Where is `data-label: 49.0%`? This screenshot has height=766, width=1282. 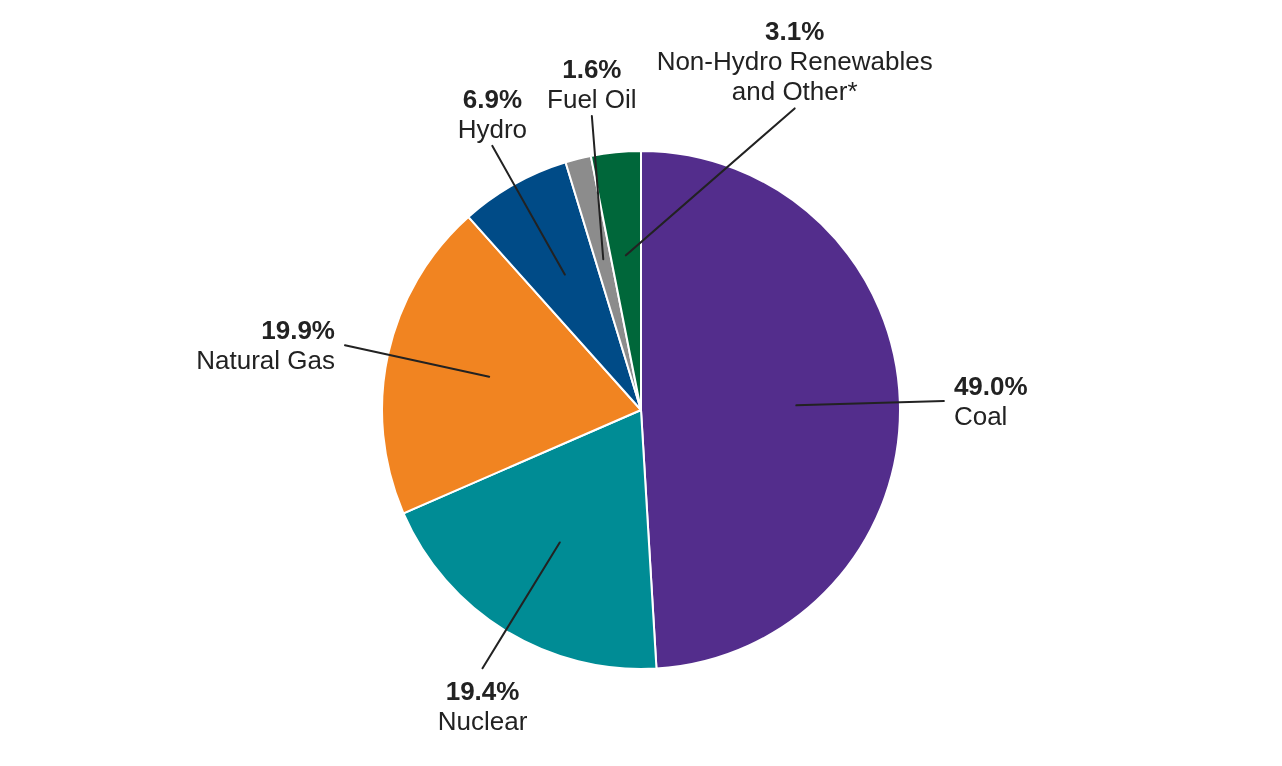 data-label: 49.0% is located at coordinates (990, 385).